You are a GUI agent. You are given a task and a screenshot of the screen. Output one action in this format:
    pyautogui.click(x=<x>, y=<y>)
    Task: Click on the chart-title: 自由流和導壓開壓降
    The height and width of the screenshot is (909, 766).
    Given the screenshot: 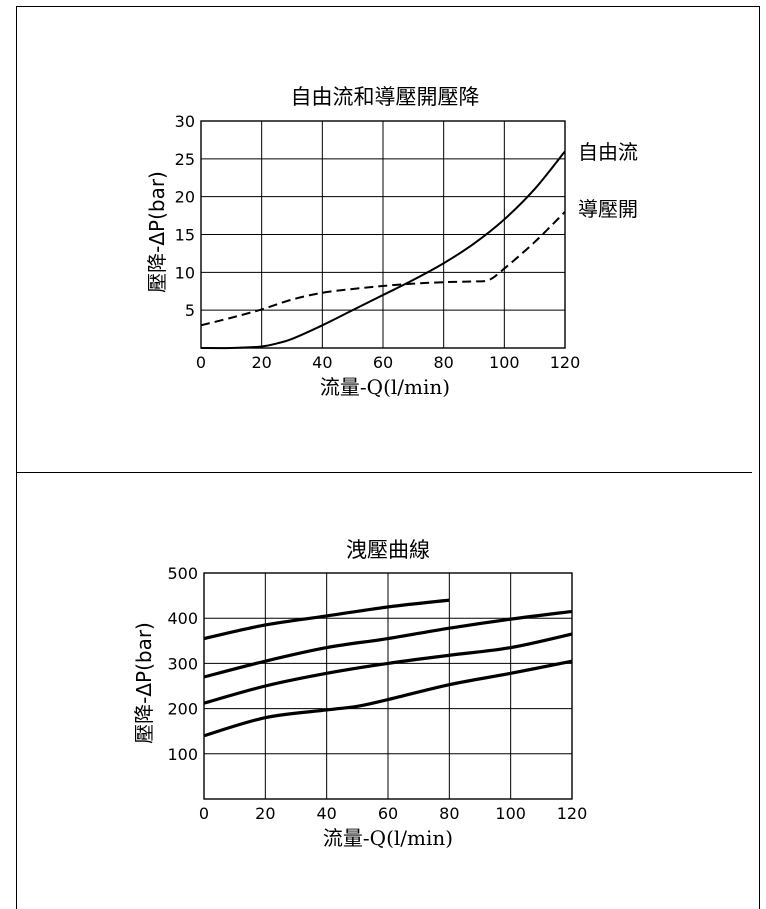 What is the action you would take?
    pyautogui.click(x=385, y=97)
    